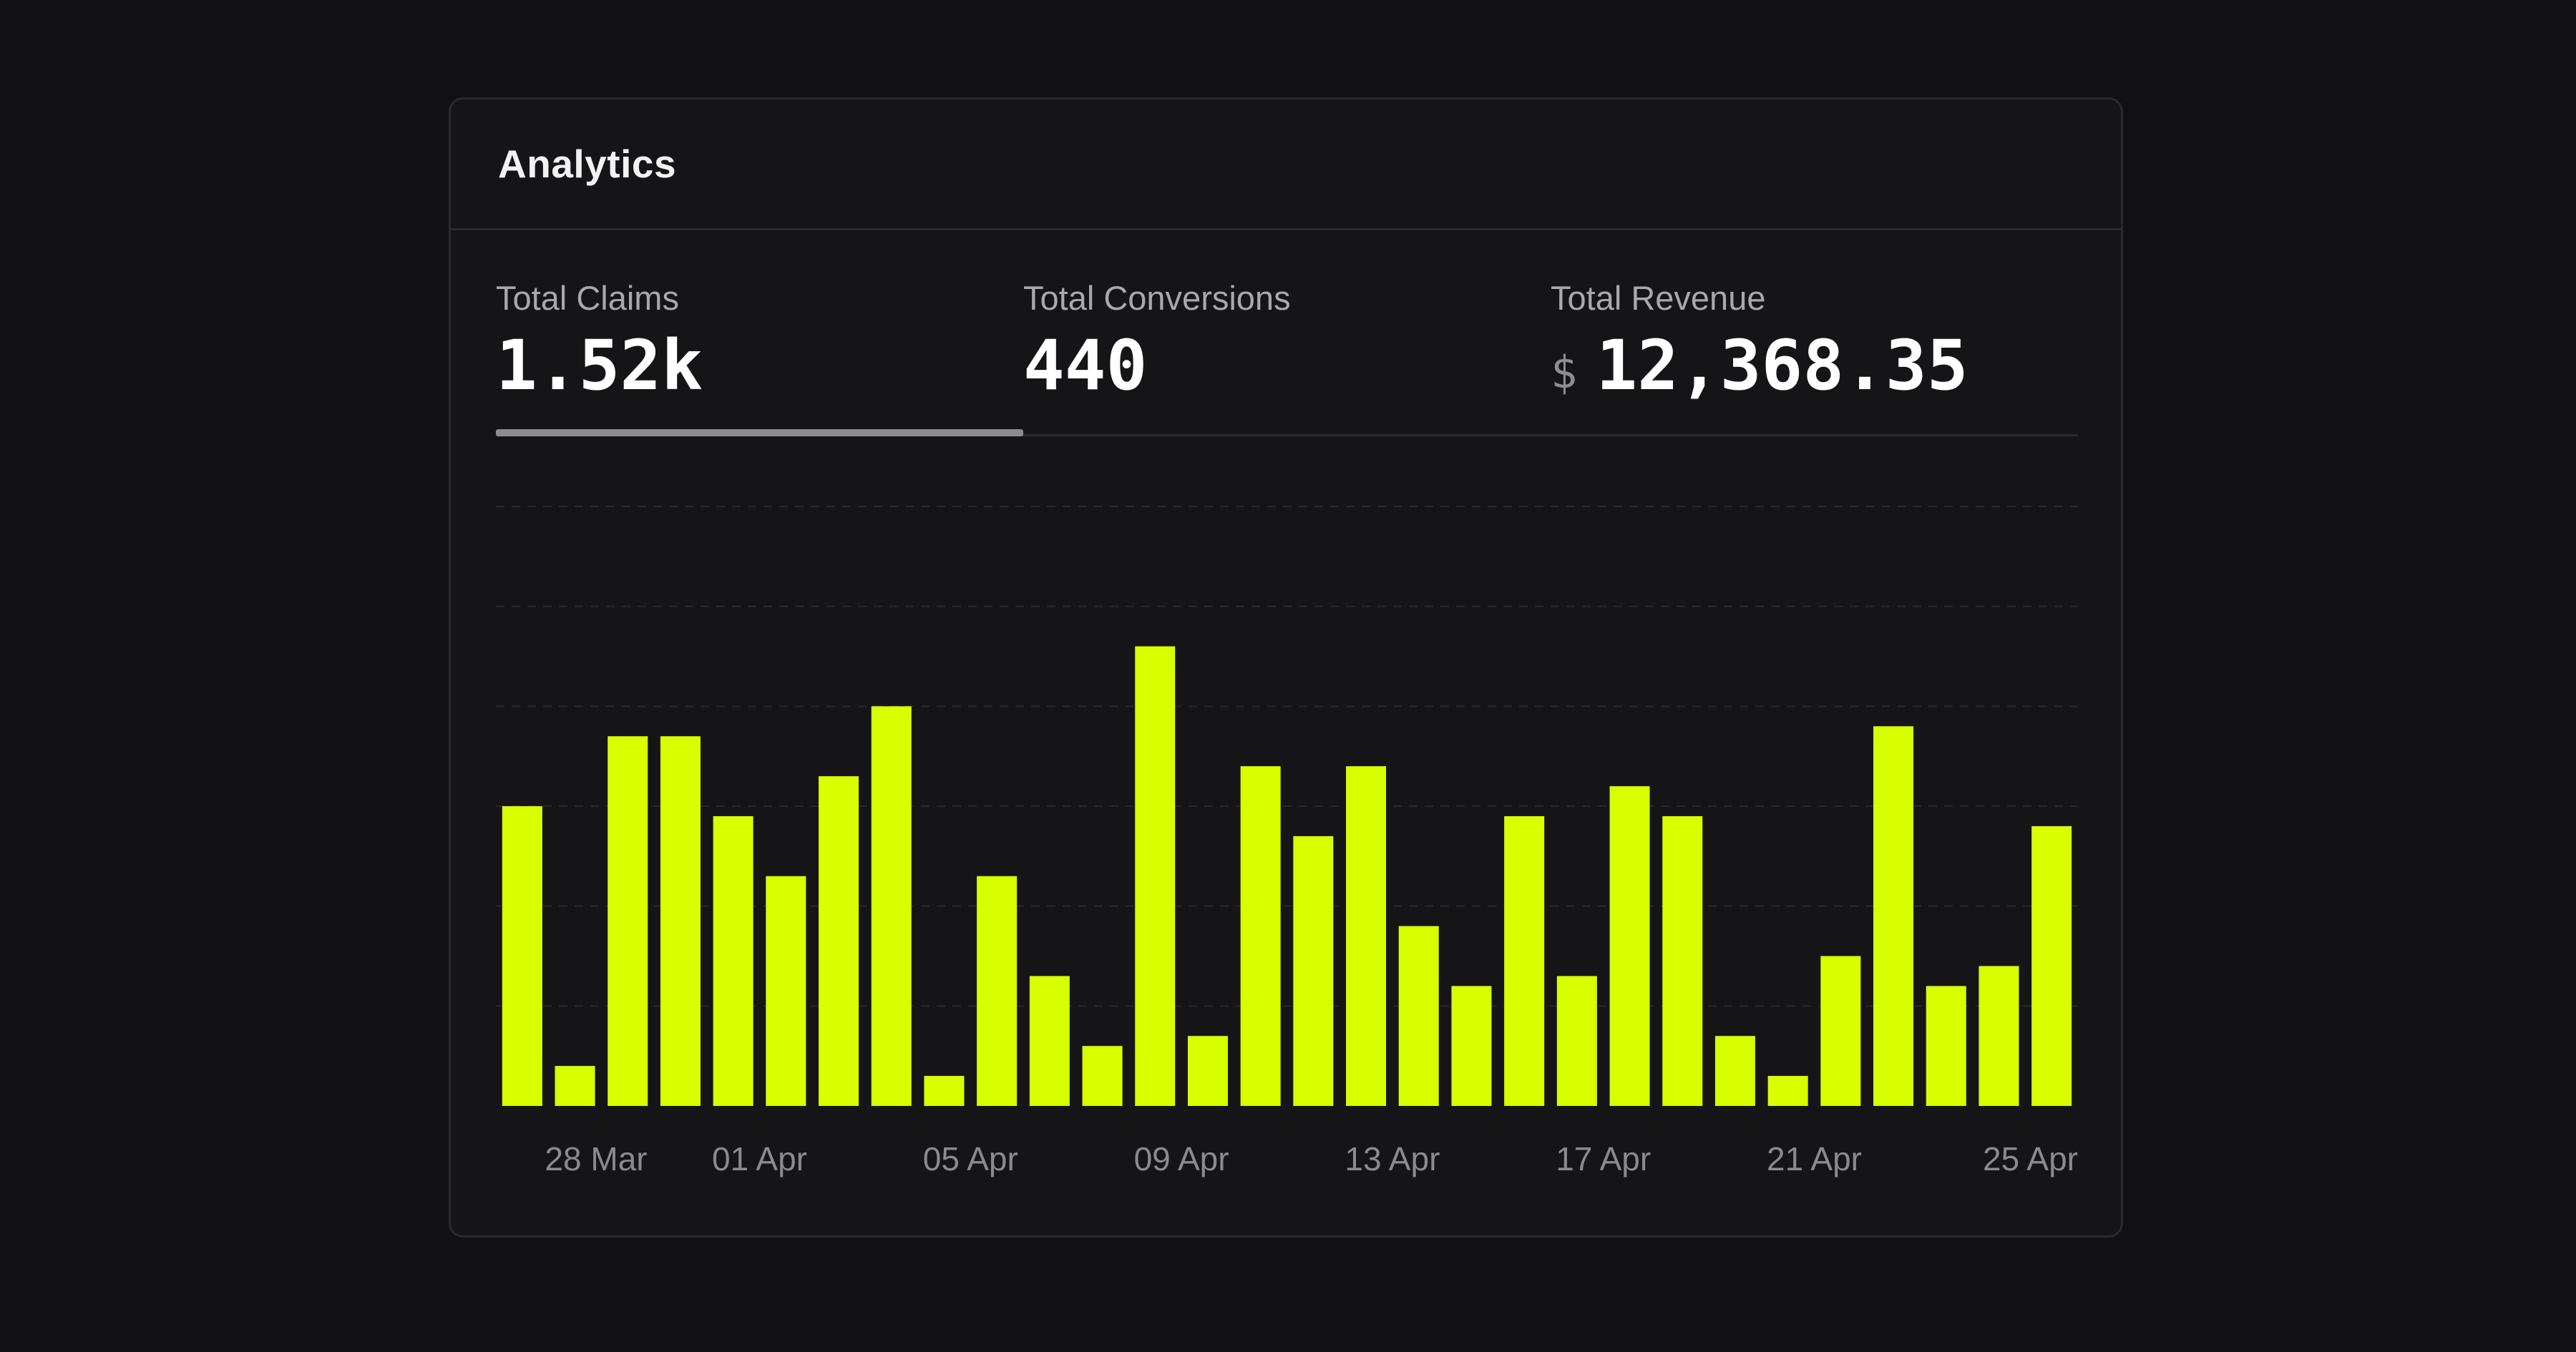 This screenshot has width=2576, height=1352. I want to click on x-tick-label: 13 Apr, so click(1392, 1159).